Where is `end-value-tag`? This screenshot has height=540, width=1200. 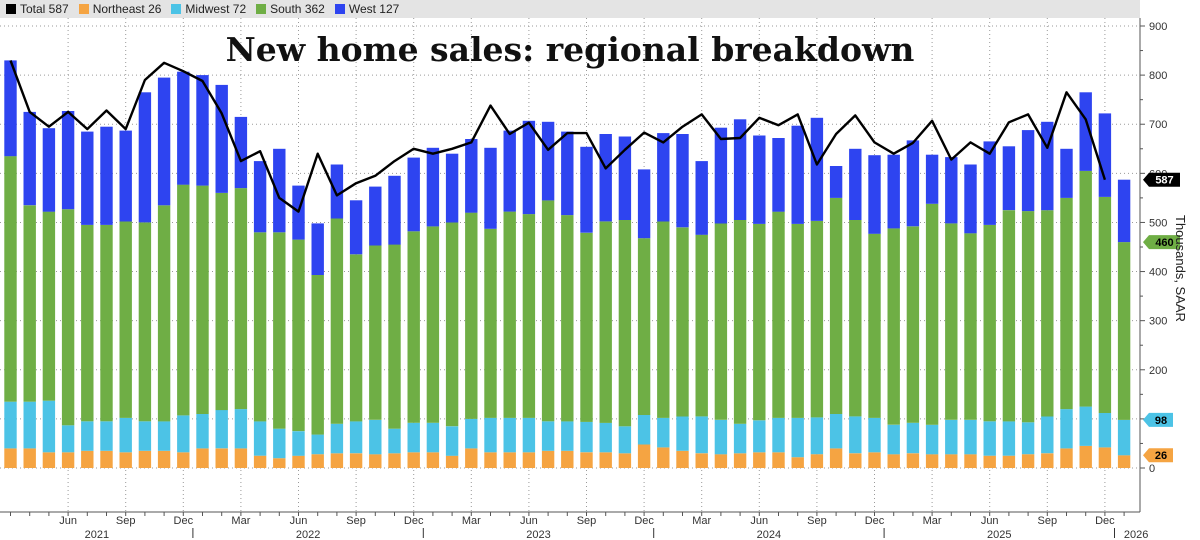
end-value-tag is located at coordinates (1161, 242).